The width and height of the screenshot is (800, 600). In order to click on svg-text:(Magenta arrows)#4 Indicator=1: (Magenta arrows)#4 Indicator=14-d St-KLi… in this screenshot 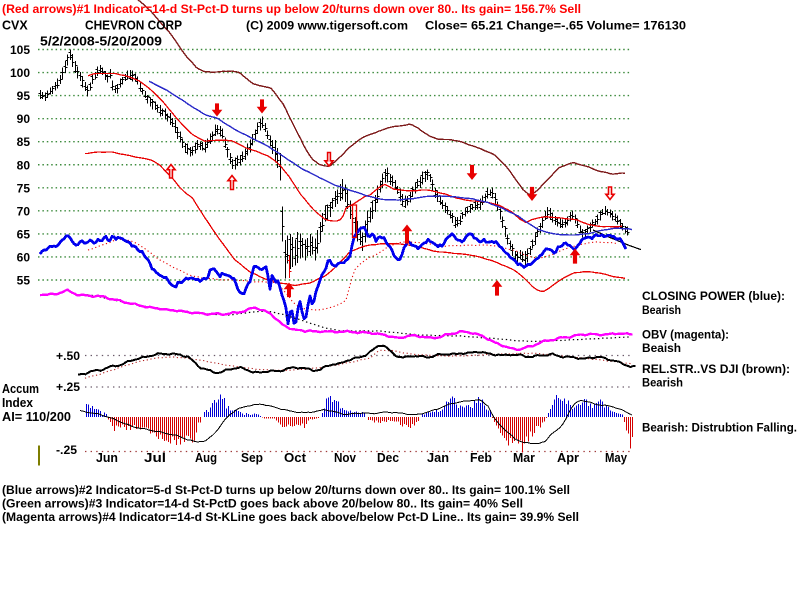, I will do `click(290, 518)`.